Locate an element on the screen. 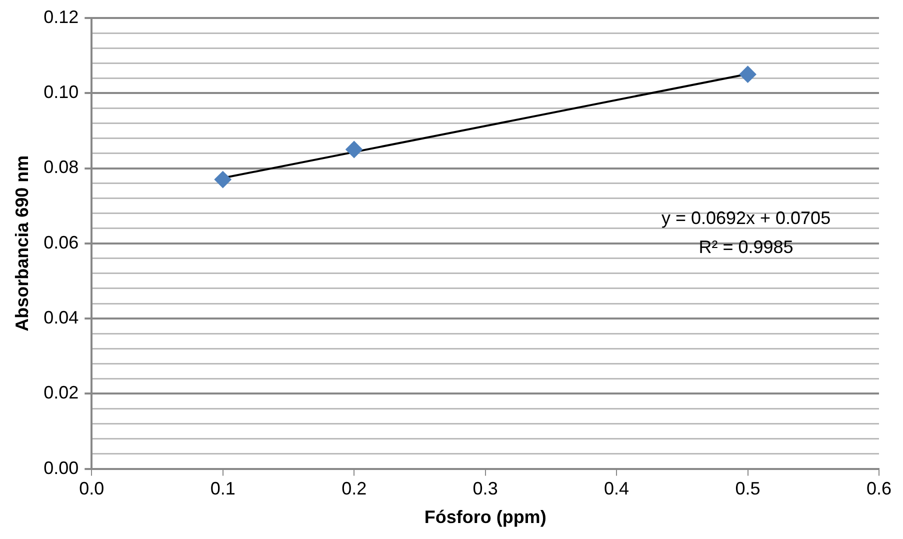 Image resolution: width=903 pixels, height=539 pixels. y-tick-label: 0.08 is located at coordinates (61, 167).